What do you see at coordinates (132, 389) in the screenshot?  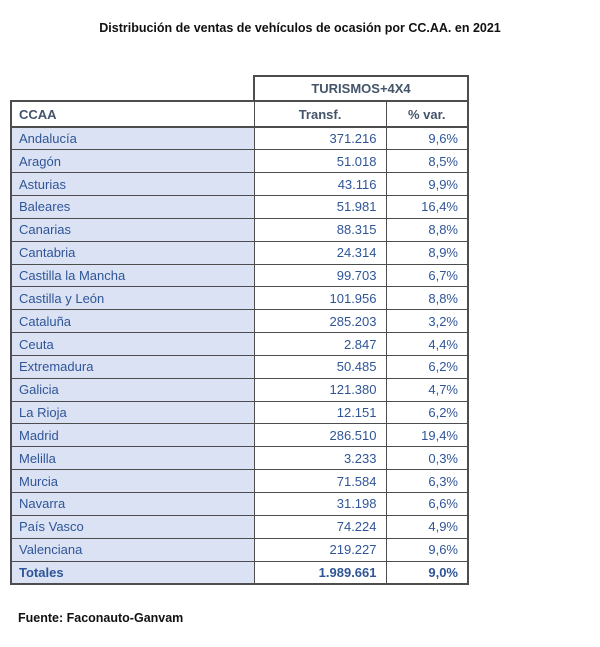 I see `ccaa-cell: Galicia` at bounding box center [132, 389].